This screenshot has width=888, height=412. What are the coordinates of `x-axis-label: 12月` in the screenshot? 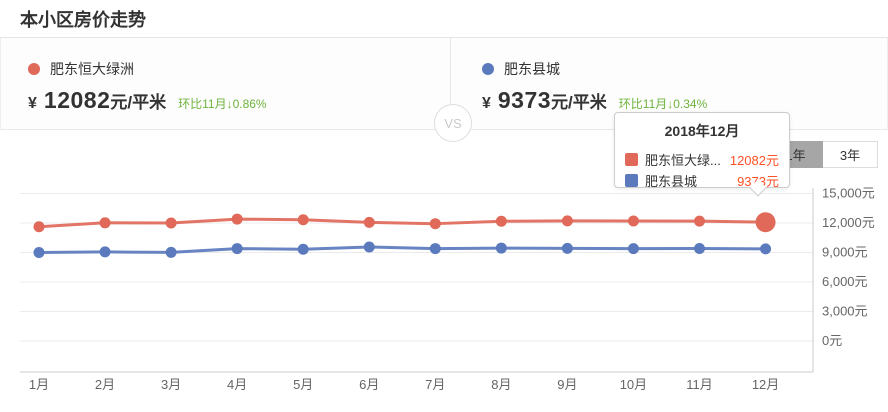 It's located at (765, 384).